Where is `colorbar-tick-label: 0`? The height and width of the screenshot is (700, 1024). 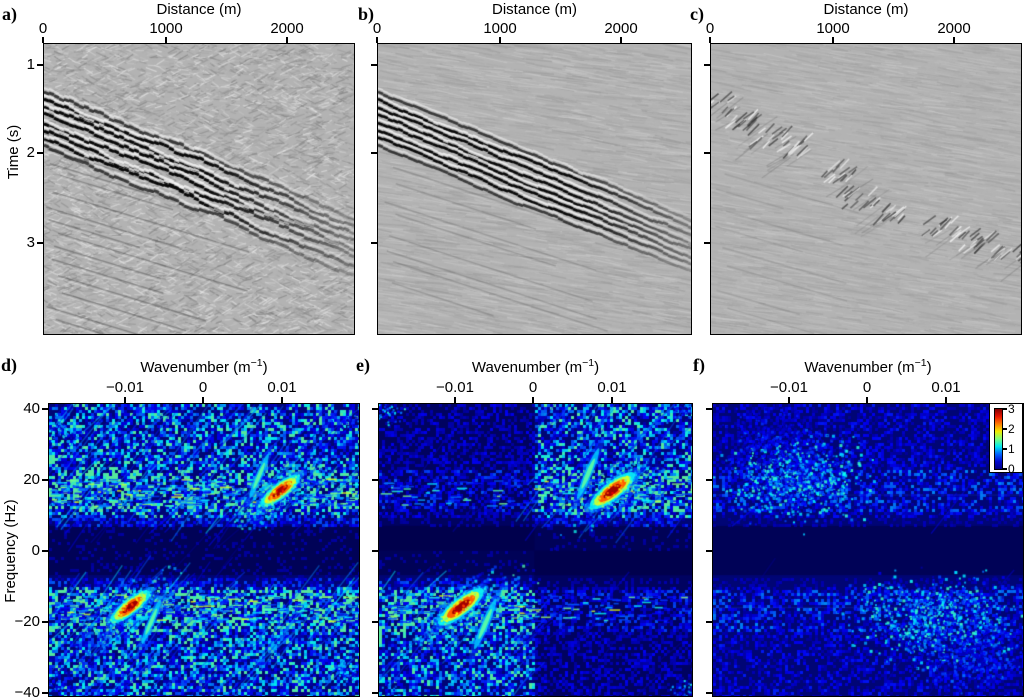
colorbar-tick-label: 0 is located at coordinates (1011, 469).